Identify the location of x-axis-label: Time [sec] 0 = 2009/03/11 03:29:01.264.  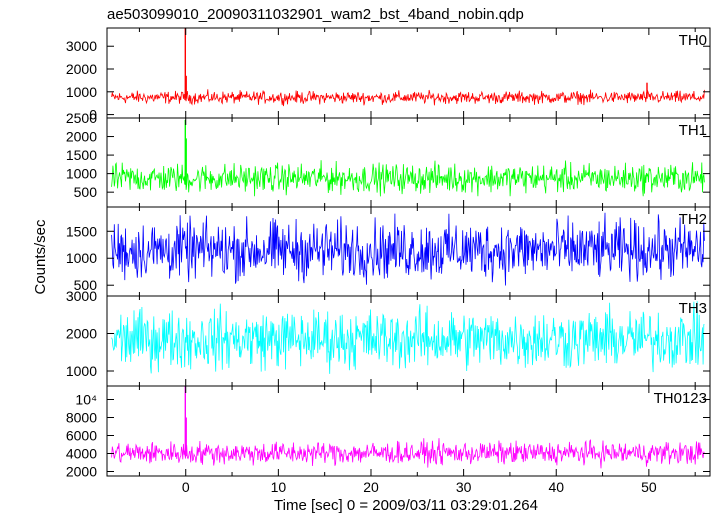
(406, 505).